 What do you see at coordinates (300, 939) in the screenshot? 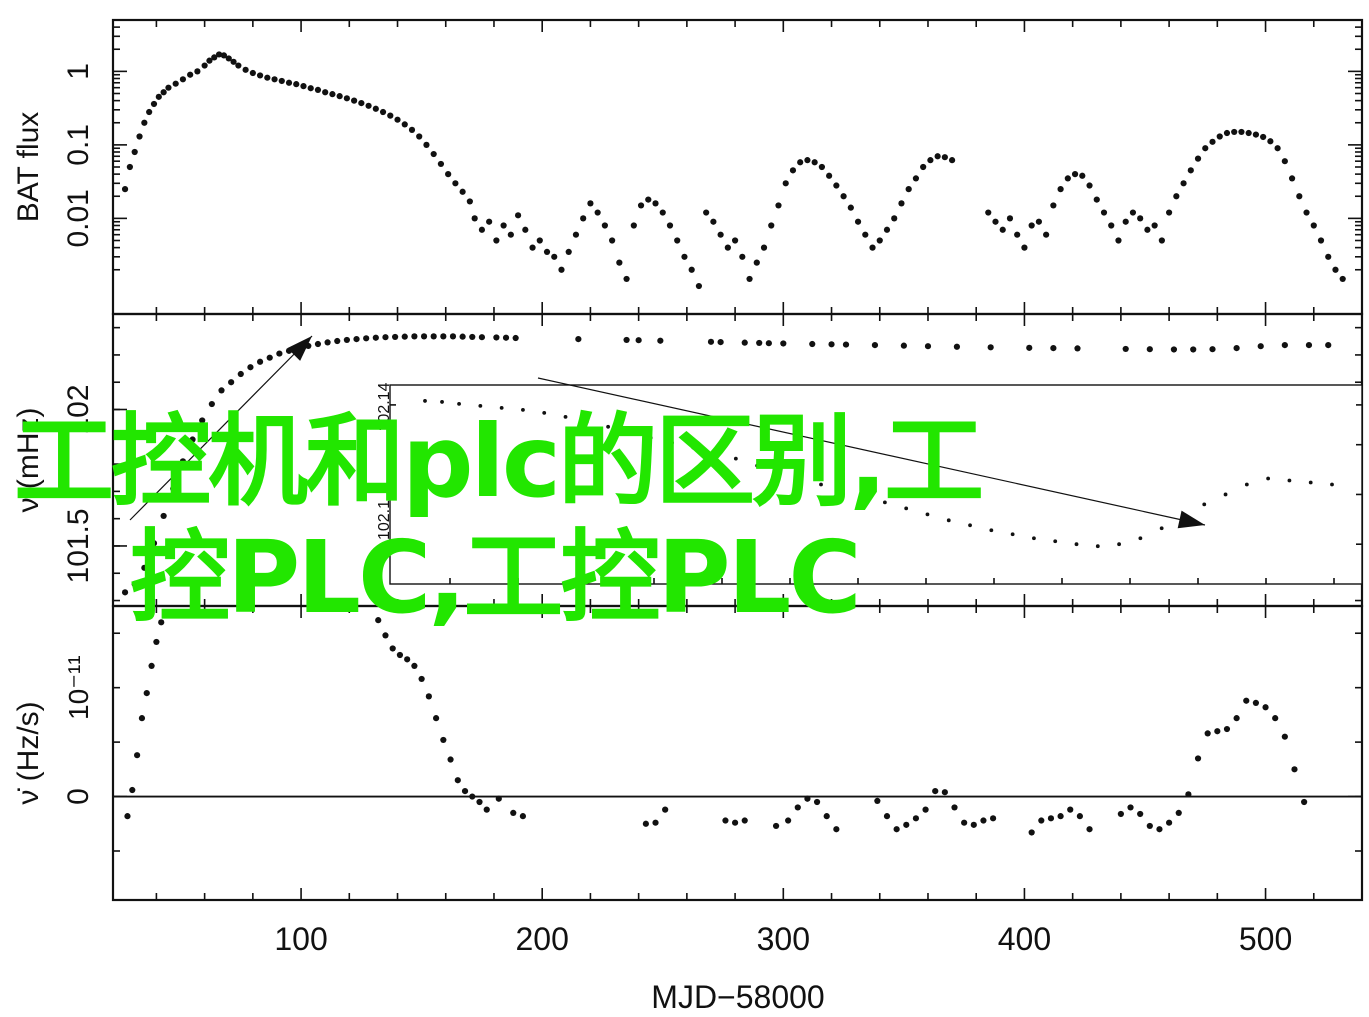
I see `x-tick-label: 100` at bounding box center [300, 939].